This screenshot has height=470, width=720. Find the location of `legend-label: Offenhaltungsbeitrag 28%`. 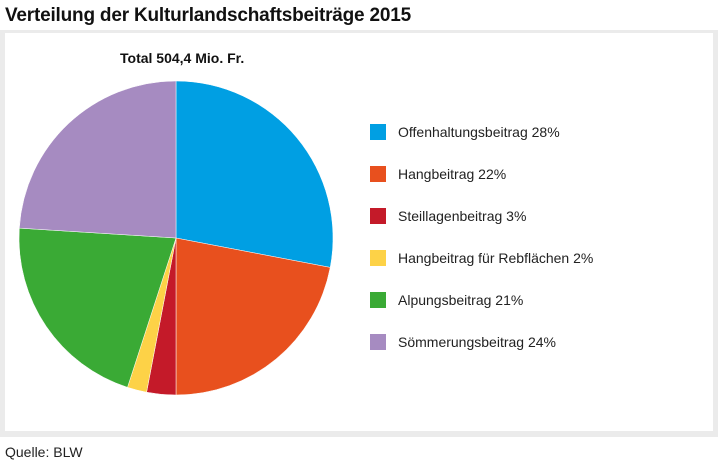

legend-label: Offenhaltungsbeitrag 28% is located at coordinates (479, 132).